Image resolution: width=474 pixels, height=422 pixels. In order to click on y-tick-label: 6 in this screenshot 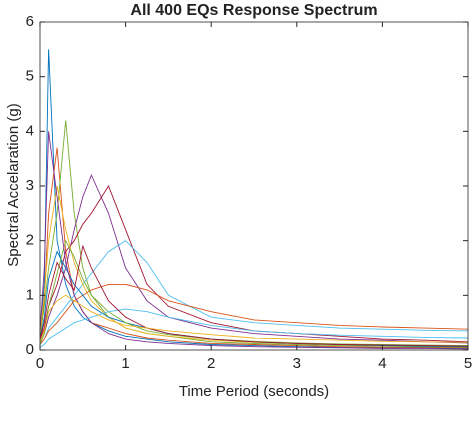, I will do `click(30, 21)`.